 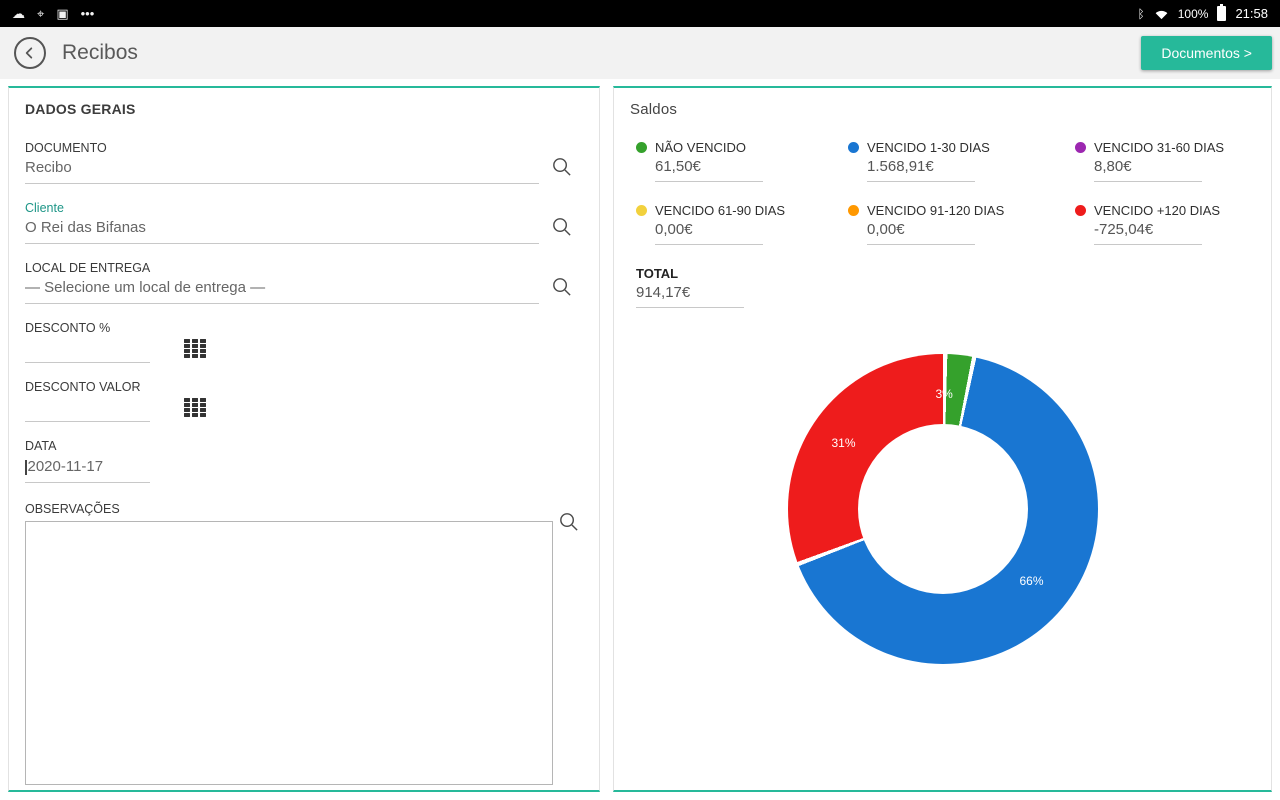 What do you see at coordinates (1148, 233) in the screenshot?
I see `legend-value: -725,04€` at bounding box center [1148, 233].